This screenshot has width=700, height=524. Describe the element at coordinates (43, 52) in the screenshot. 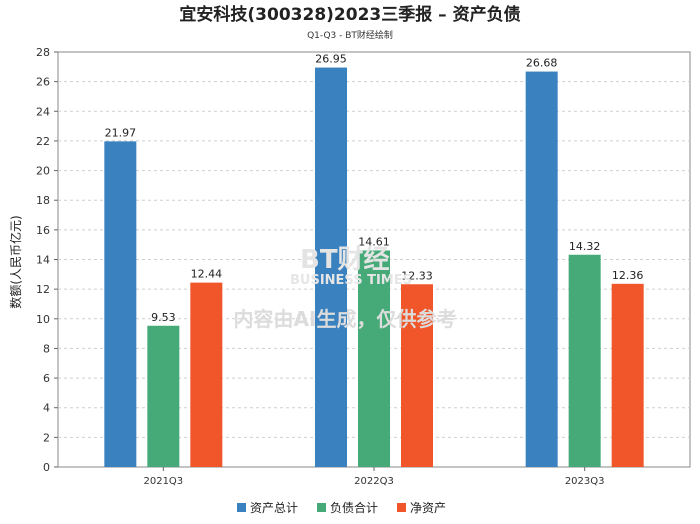

I see `y-tick-label: 28` at that location.